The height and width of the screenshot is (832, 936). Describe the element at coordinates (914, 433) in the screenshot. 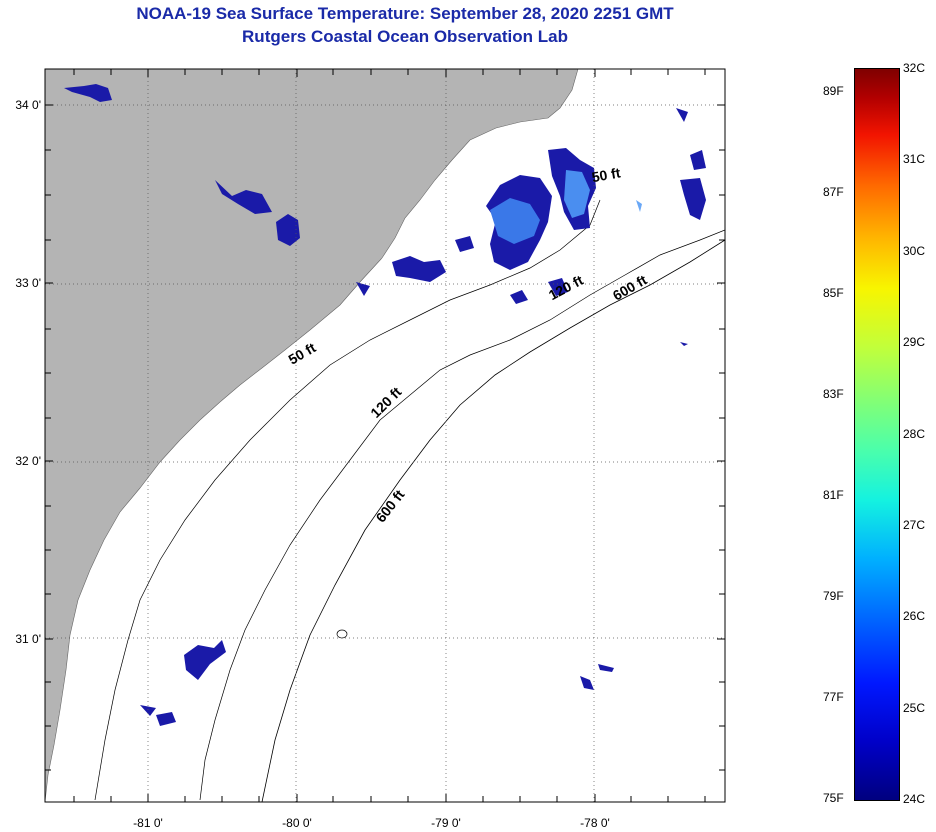

I see `colorbar-celsius-label: 28C` at that location.